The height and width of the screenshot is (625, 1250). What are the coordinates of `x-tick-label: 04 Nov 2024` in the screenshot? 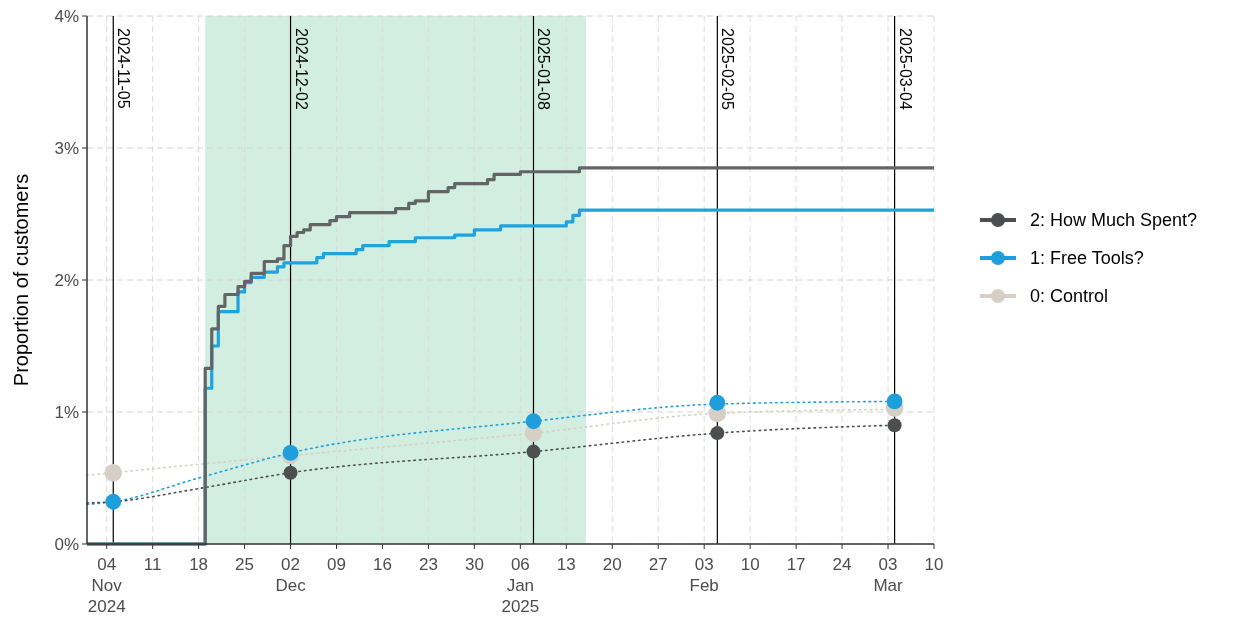 It's located at (106, 585).